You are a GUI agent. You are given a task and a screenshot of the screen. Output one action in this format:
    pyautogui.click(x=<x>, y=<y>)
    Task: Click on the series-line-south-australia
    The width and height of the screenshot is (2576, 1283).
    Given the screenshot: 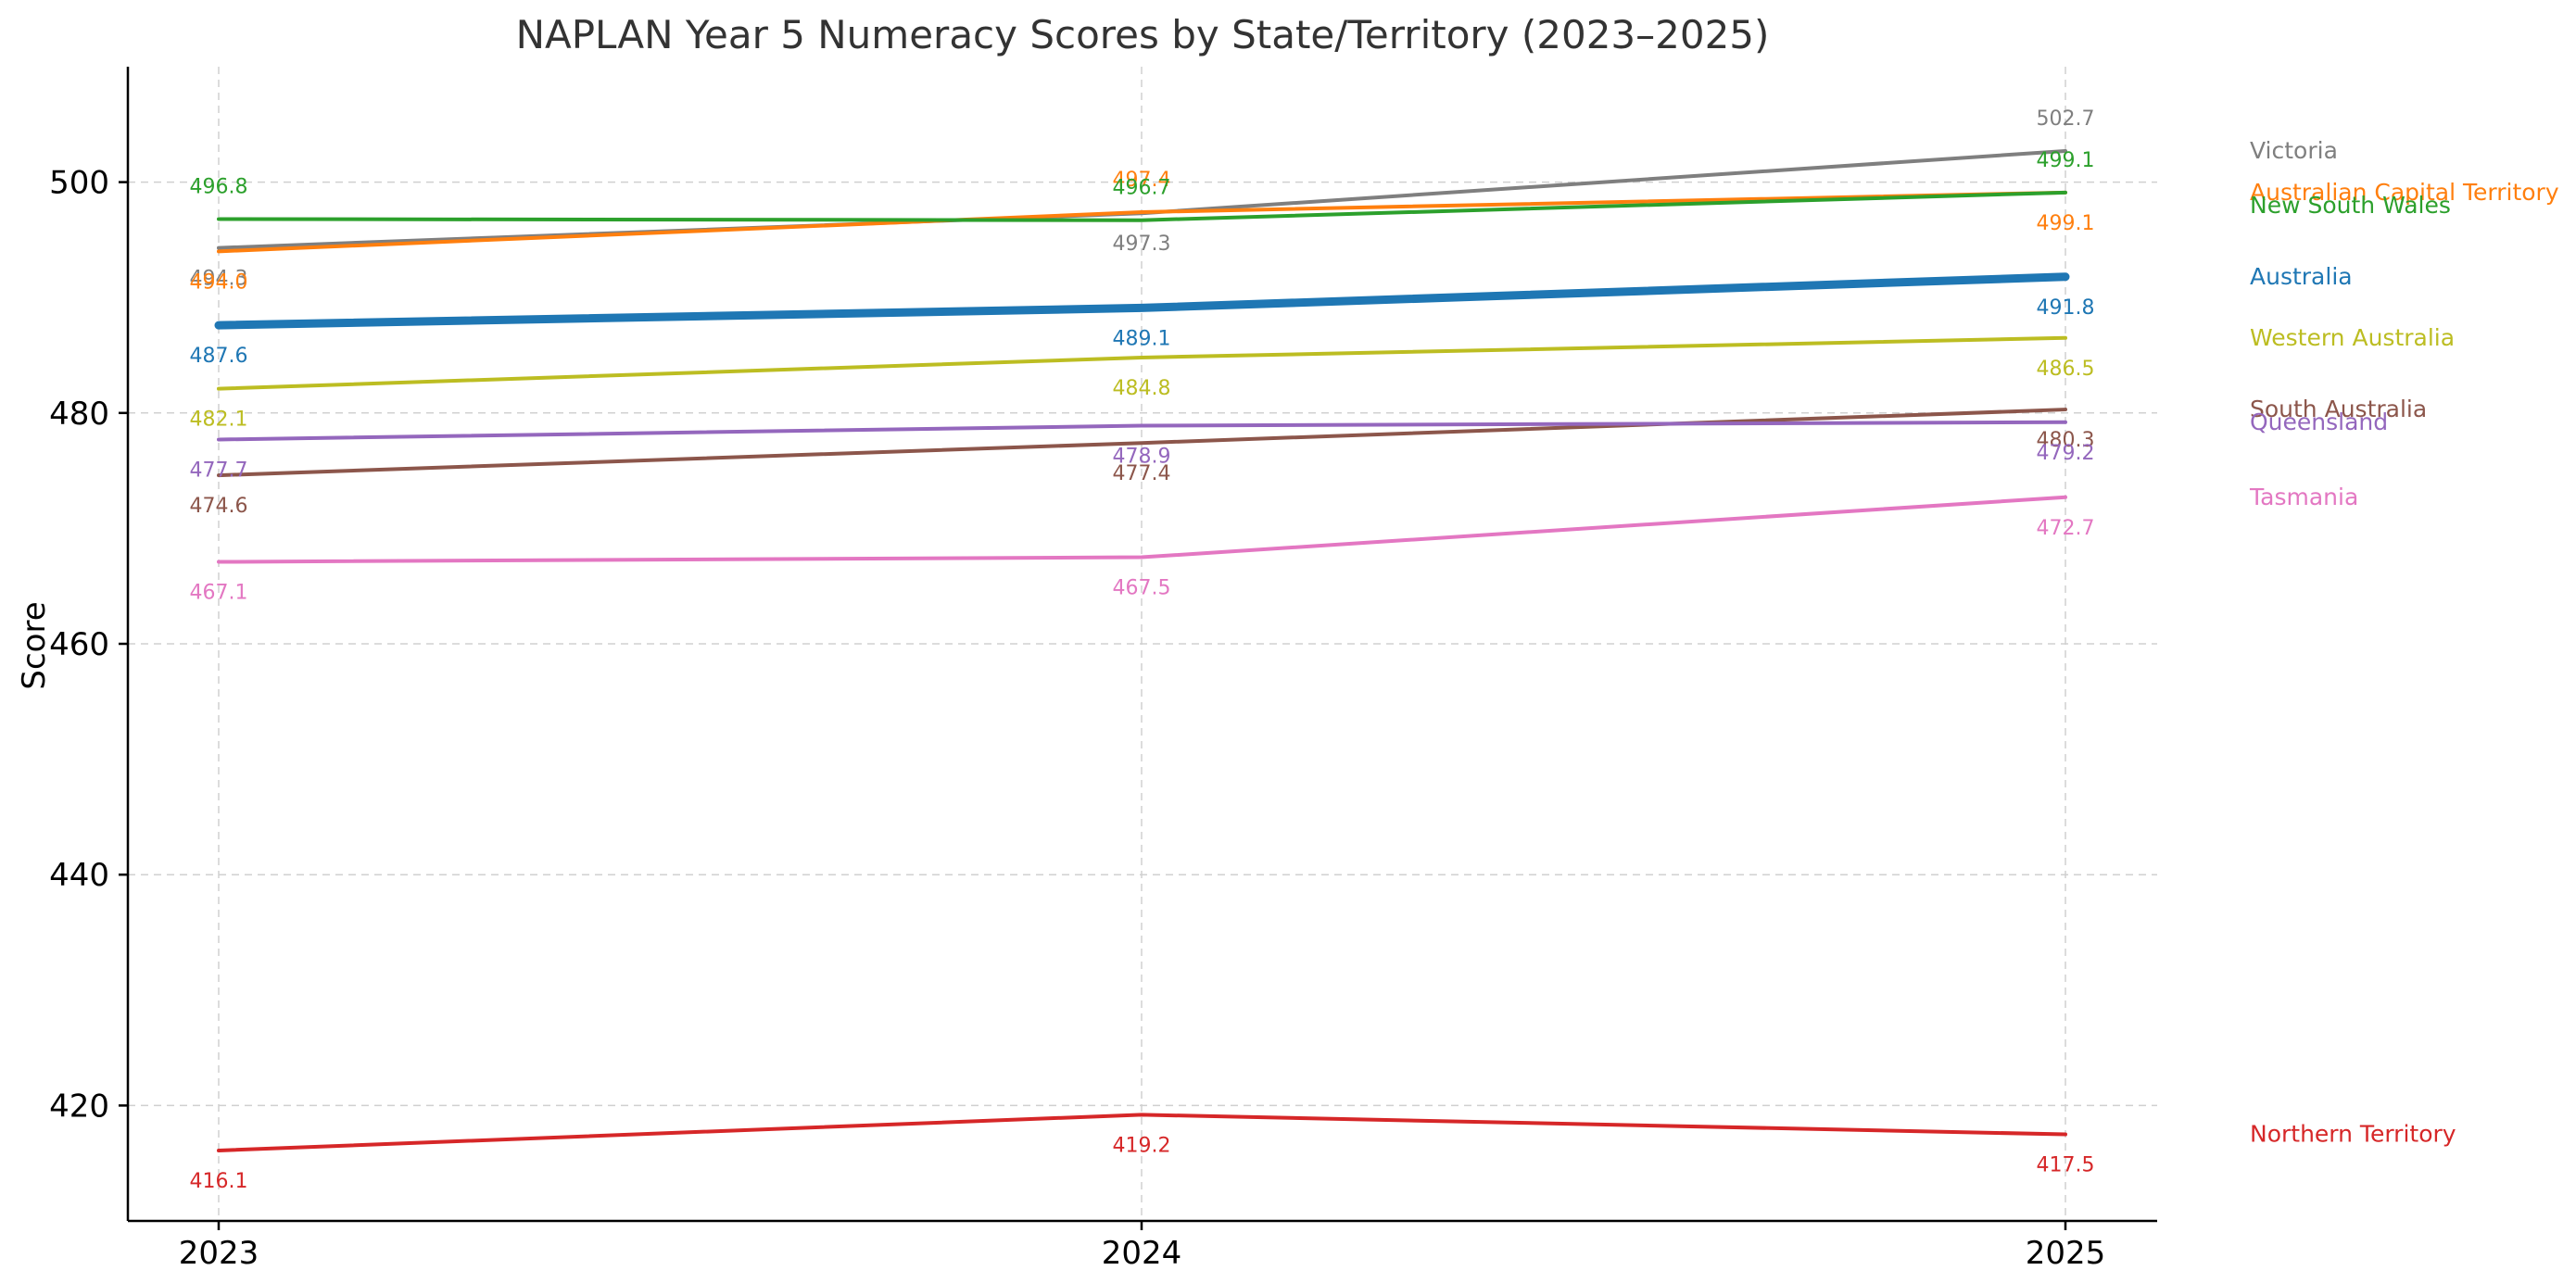 What is the action you would take?
    pyautogui.click(x=1142, y=443)
    